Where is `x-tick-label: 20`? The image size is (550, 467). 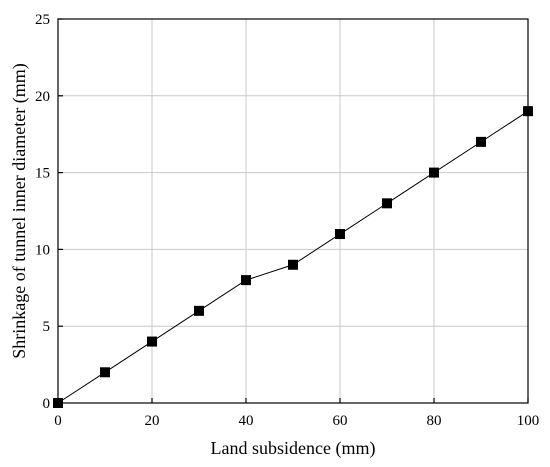
x-tick-label: 20 is located at coordinates (152, 421).